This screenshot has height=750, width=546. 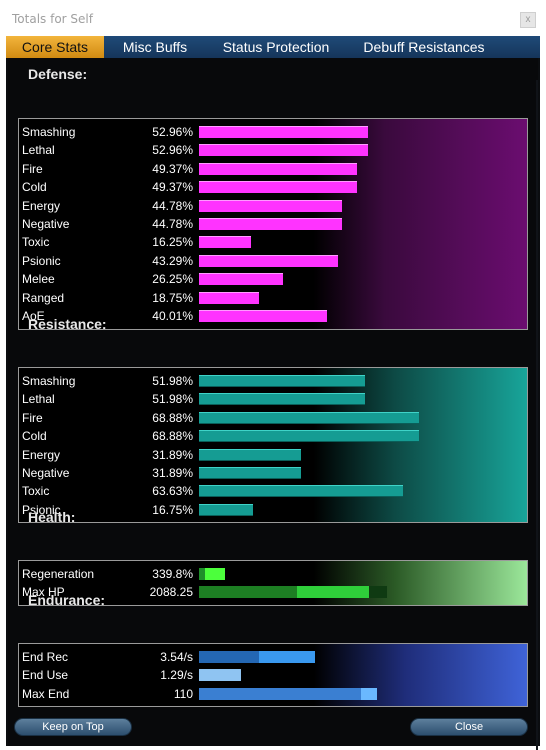 What do you see at coordinates (155, 47) in the screenshot?
I see `tab-misc-buffs: Misc Buffs` at bounding box center [155, 47].